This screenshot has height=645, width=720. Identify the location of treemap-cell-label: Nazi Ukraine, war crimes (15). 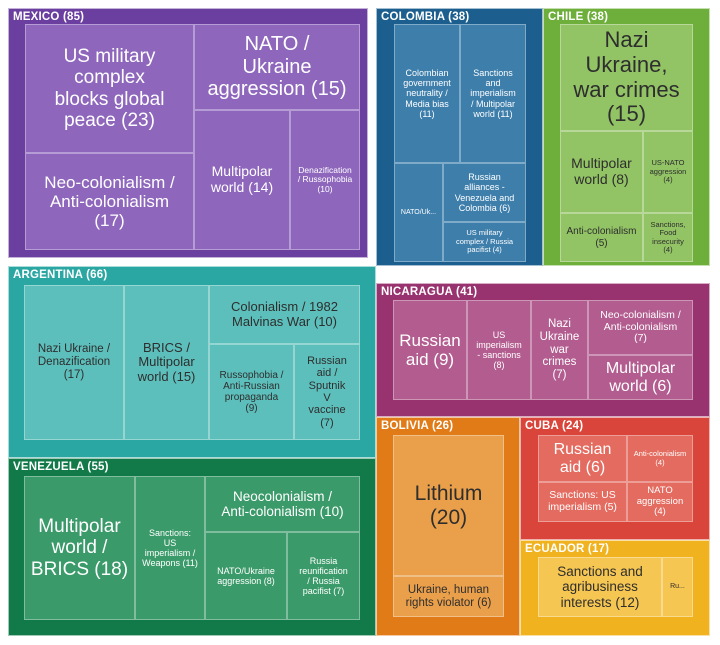
(626, 77).